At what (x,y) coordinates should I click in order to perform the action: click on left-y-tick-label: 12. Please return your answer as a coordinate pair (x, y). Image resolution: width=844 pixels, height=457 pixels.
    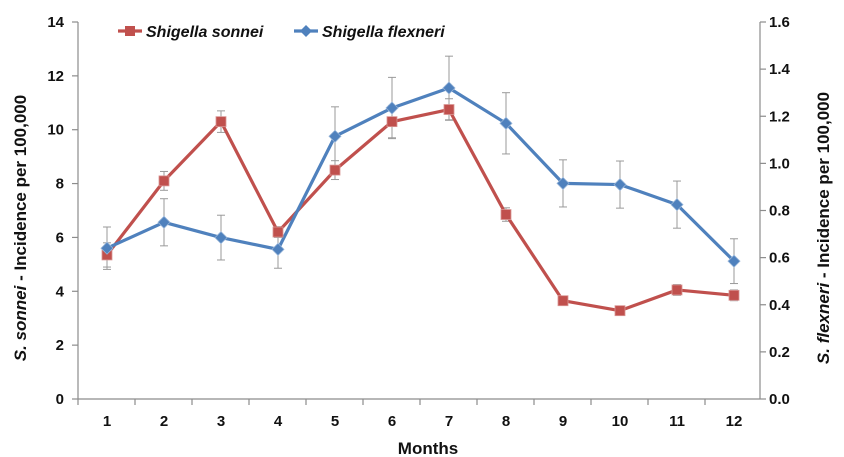
    Looking at the image, I should click on (55, 76).